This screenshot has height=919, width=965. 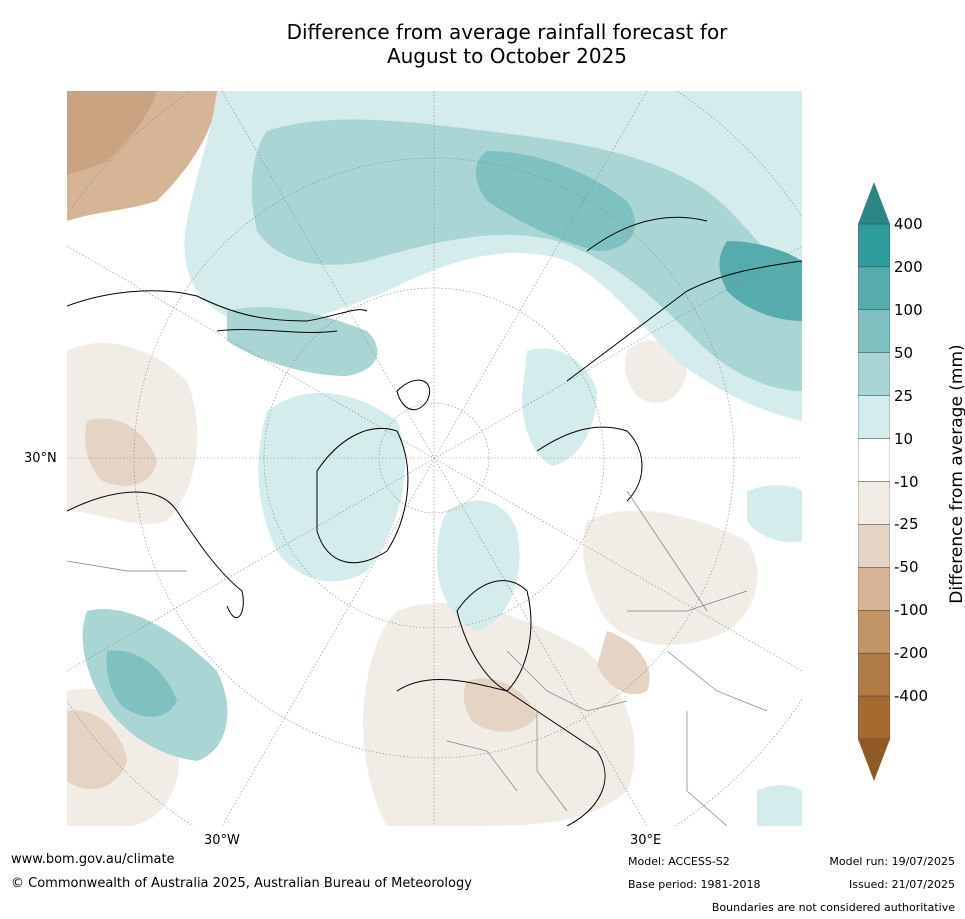 I want to click on colorbar-tick-label: 10, so click(x=904, y=438).